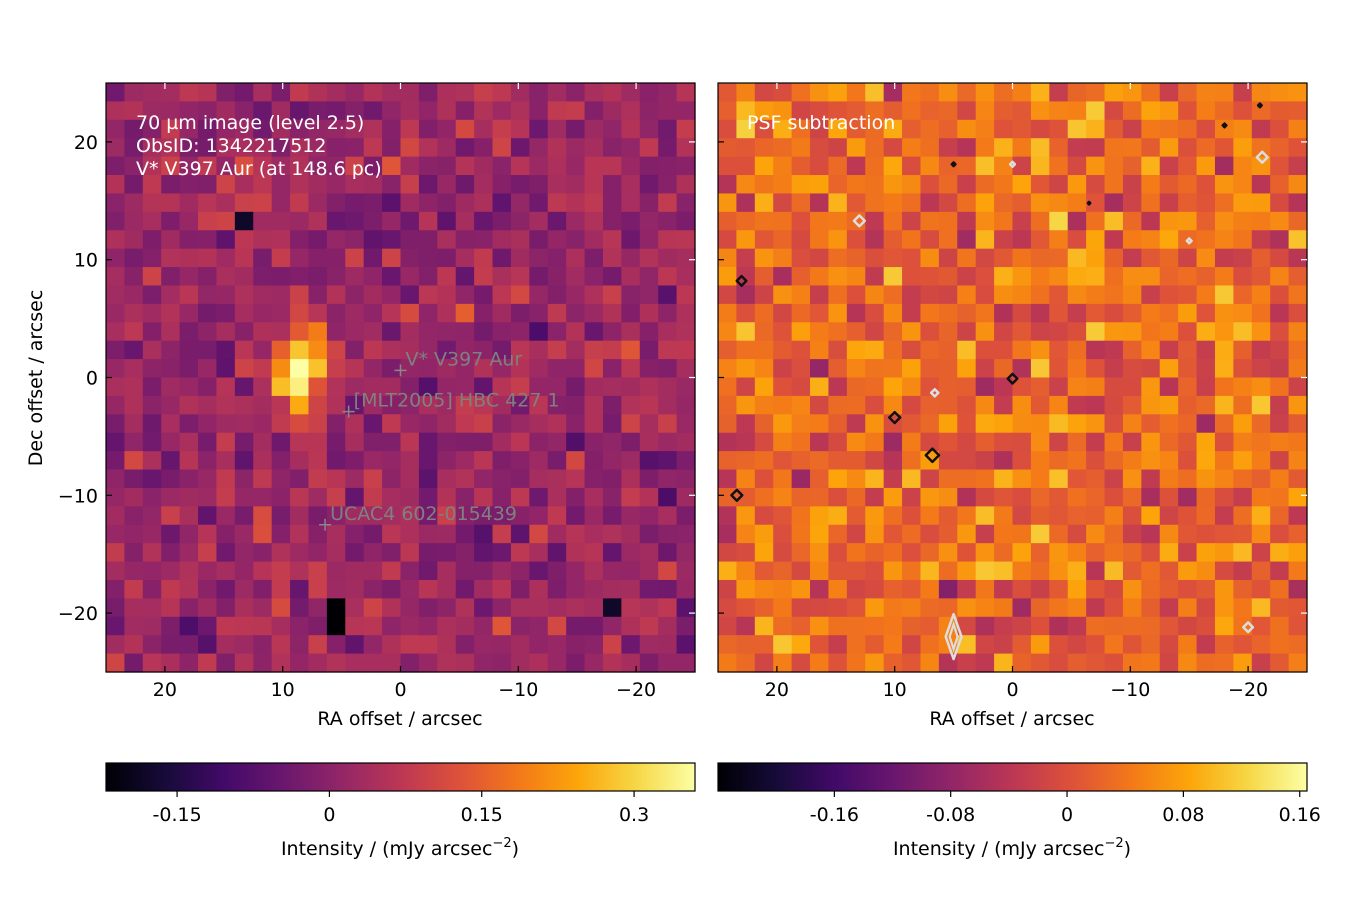 The height and width of the screenshot is (900, 1350). What do you see at coordinates (636, 690) in the screenshot?
I see `x-tick-label: −20` at bounding box center [636, 690].